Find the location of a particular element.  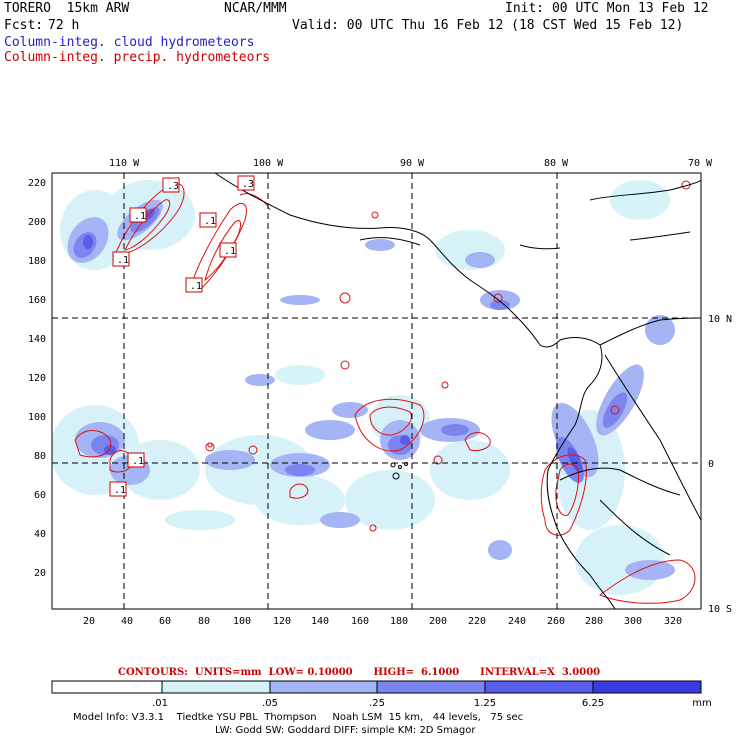

model-title: TORERO 15km ARW is located at coordinates (67, 8).